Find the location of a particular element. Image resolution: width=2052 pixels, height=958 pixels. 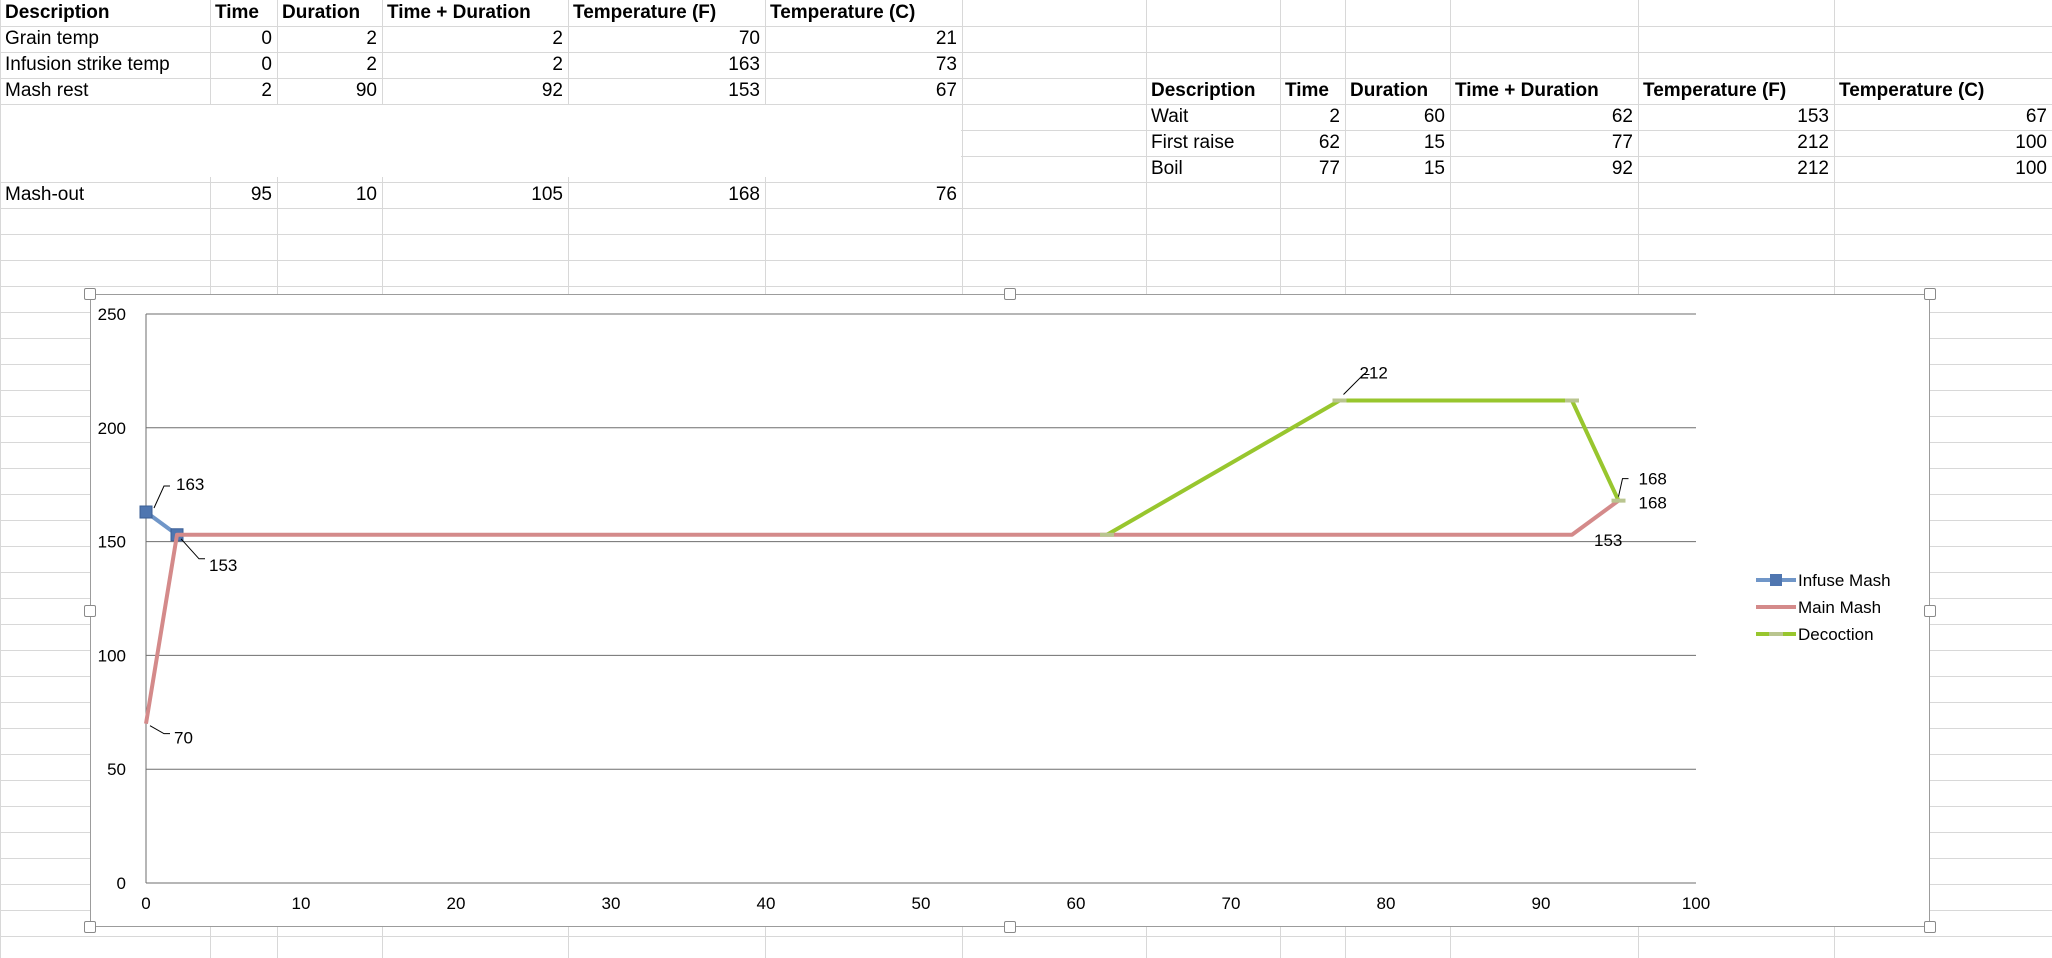

data-point is located at coordinates (146, 512).